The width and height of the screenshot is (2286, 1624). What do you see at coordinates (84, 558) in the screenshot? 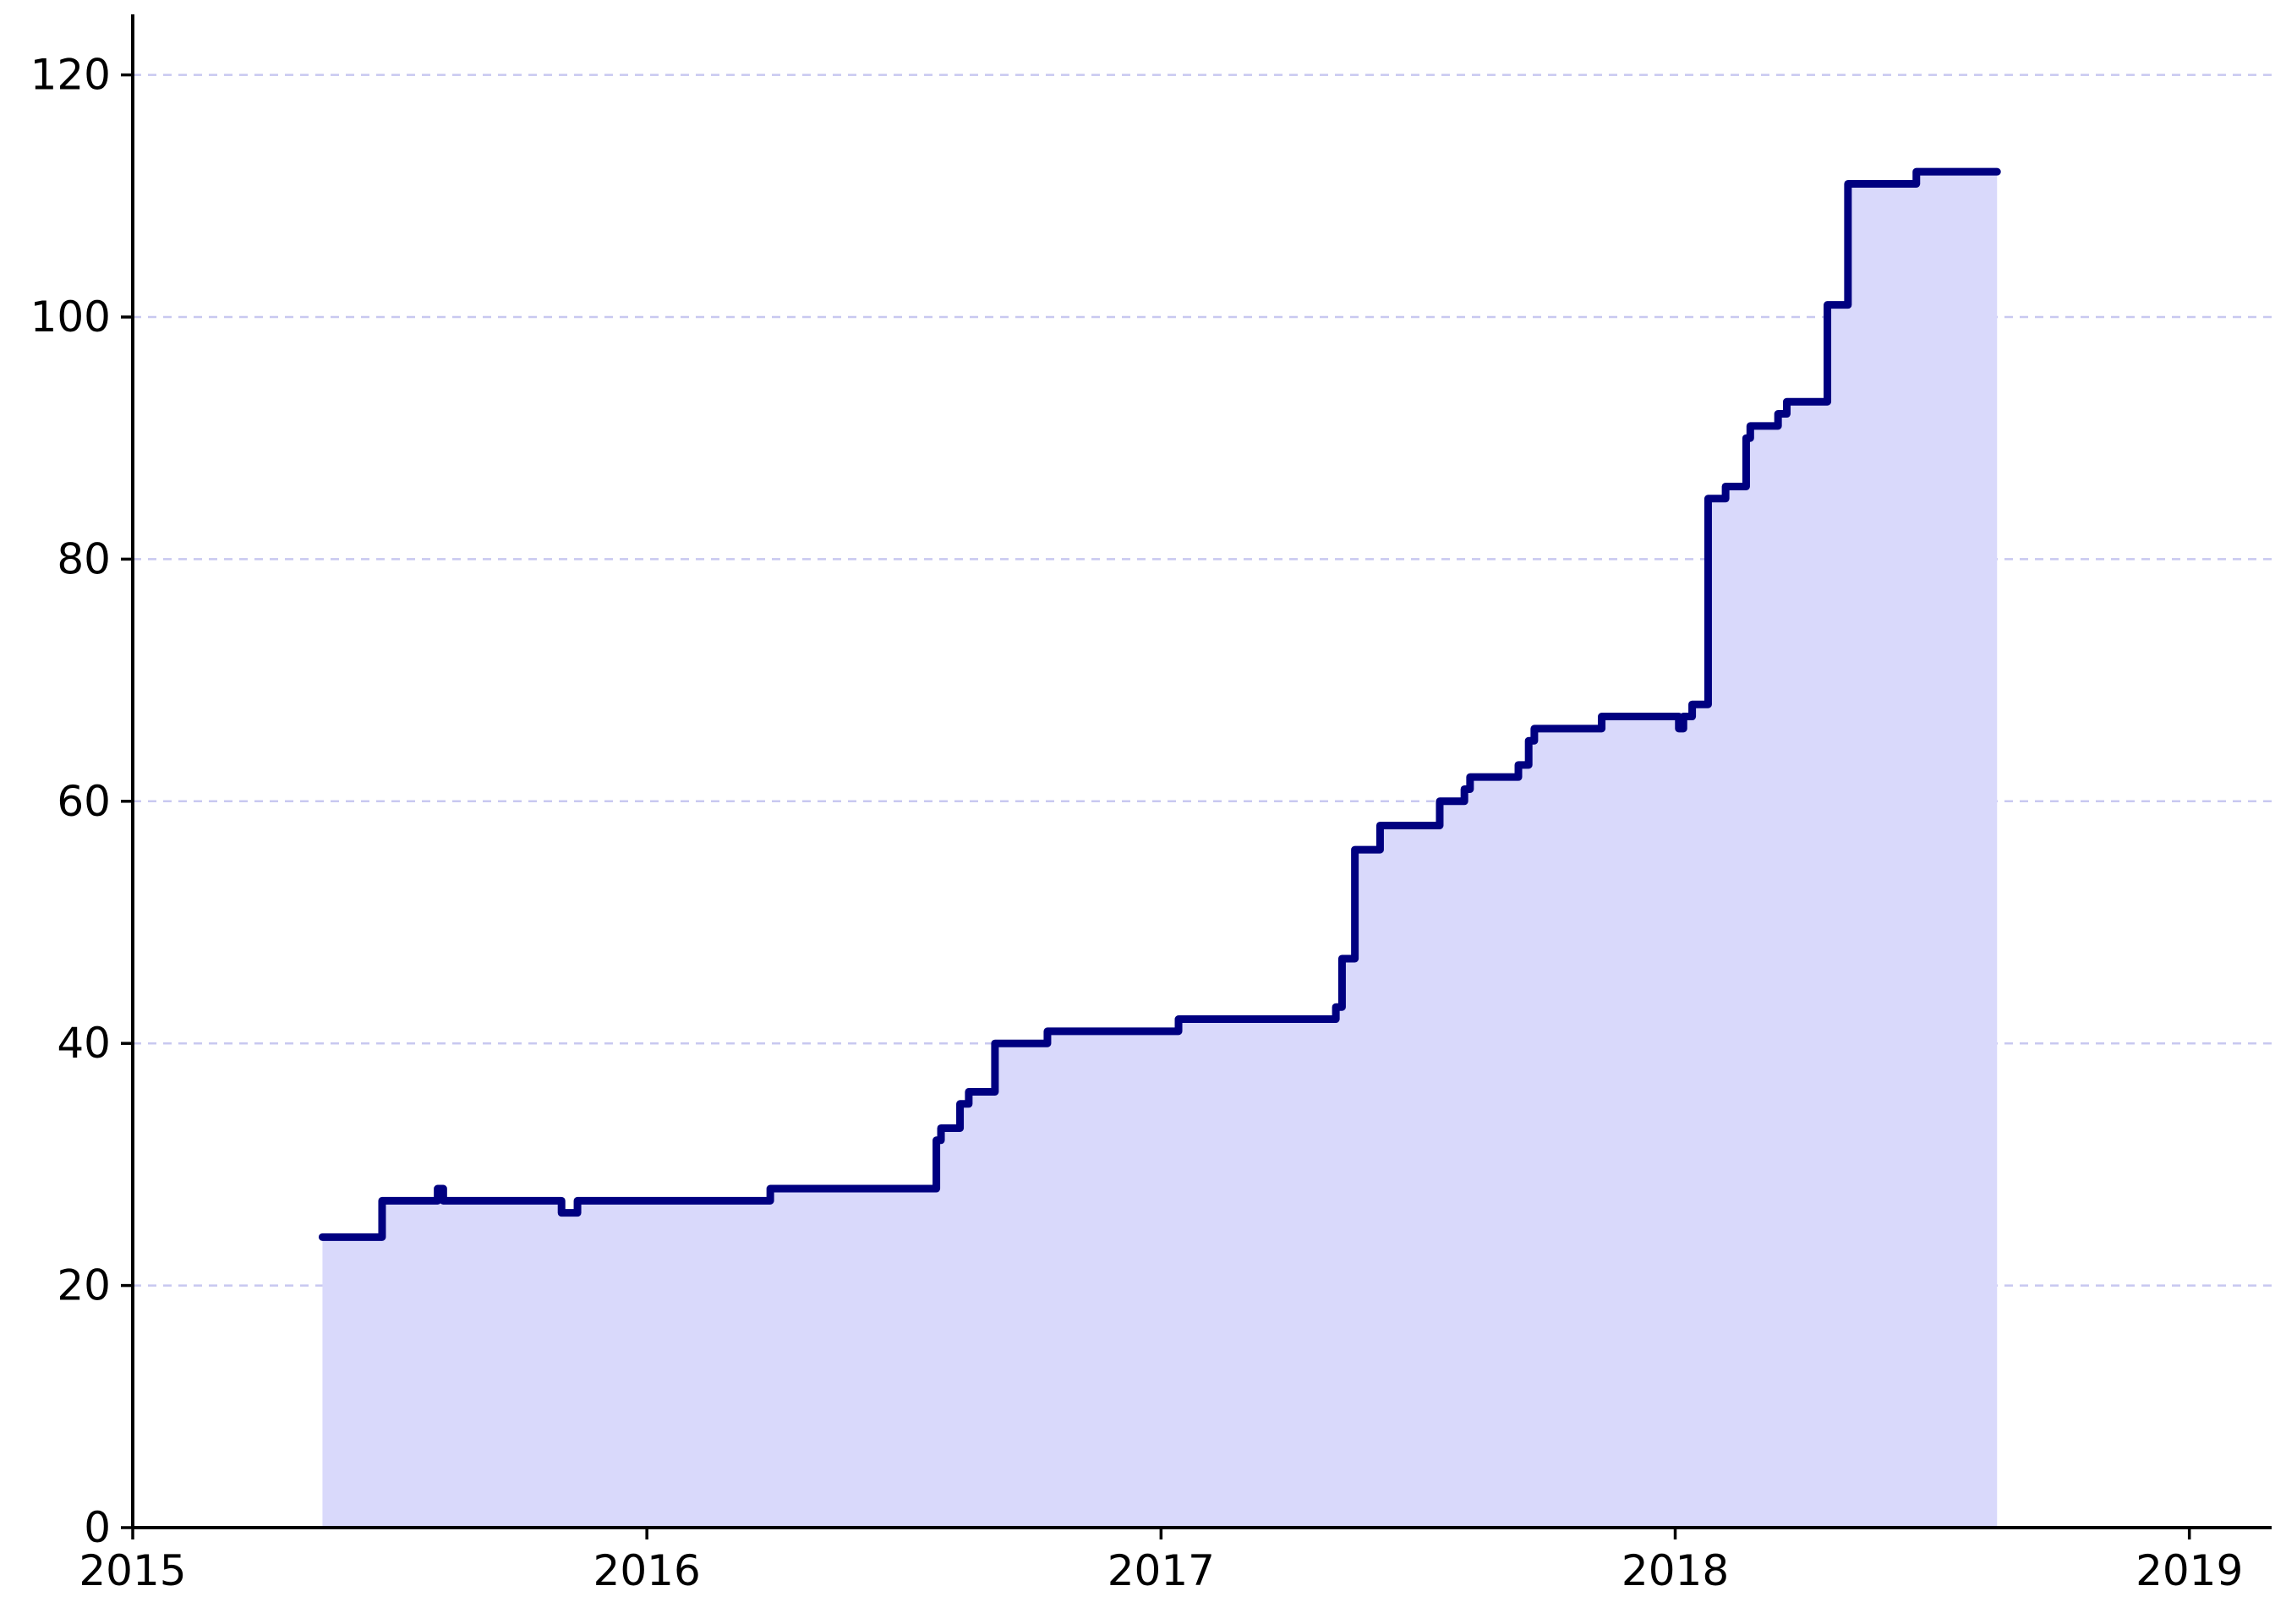
I see `y-tick-label: 80` at bounding box center [84, 558].